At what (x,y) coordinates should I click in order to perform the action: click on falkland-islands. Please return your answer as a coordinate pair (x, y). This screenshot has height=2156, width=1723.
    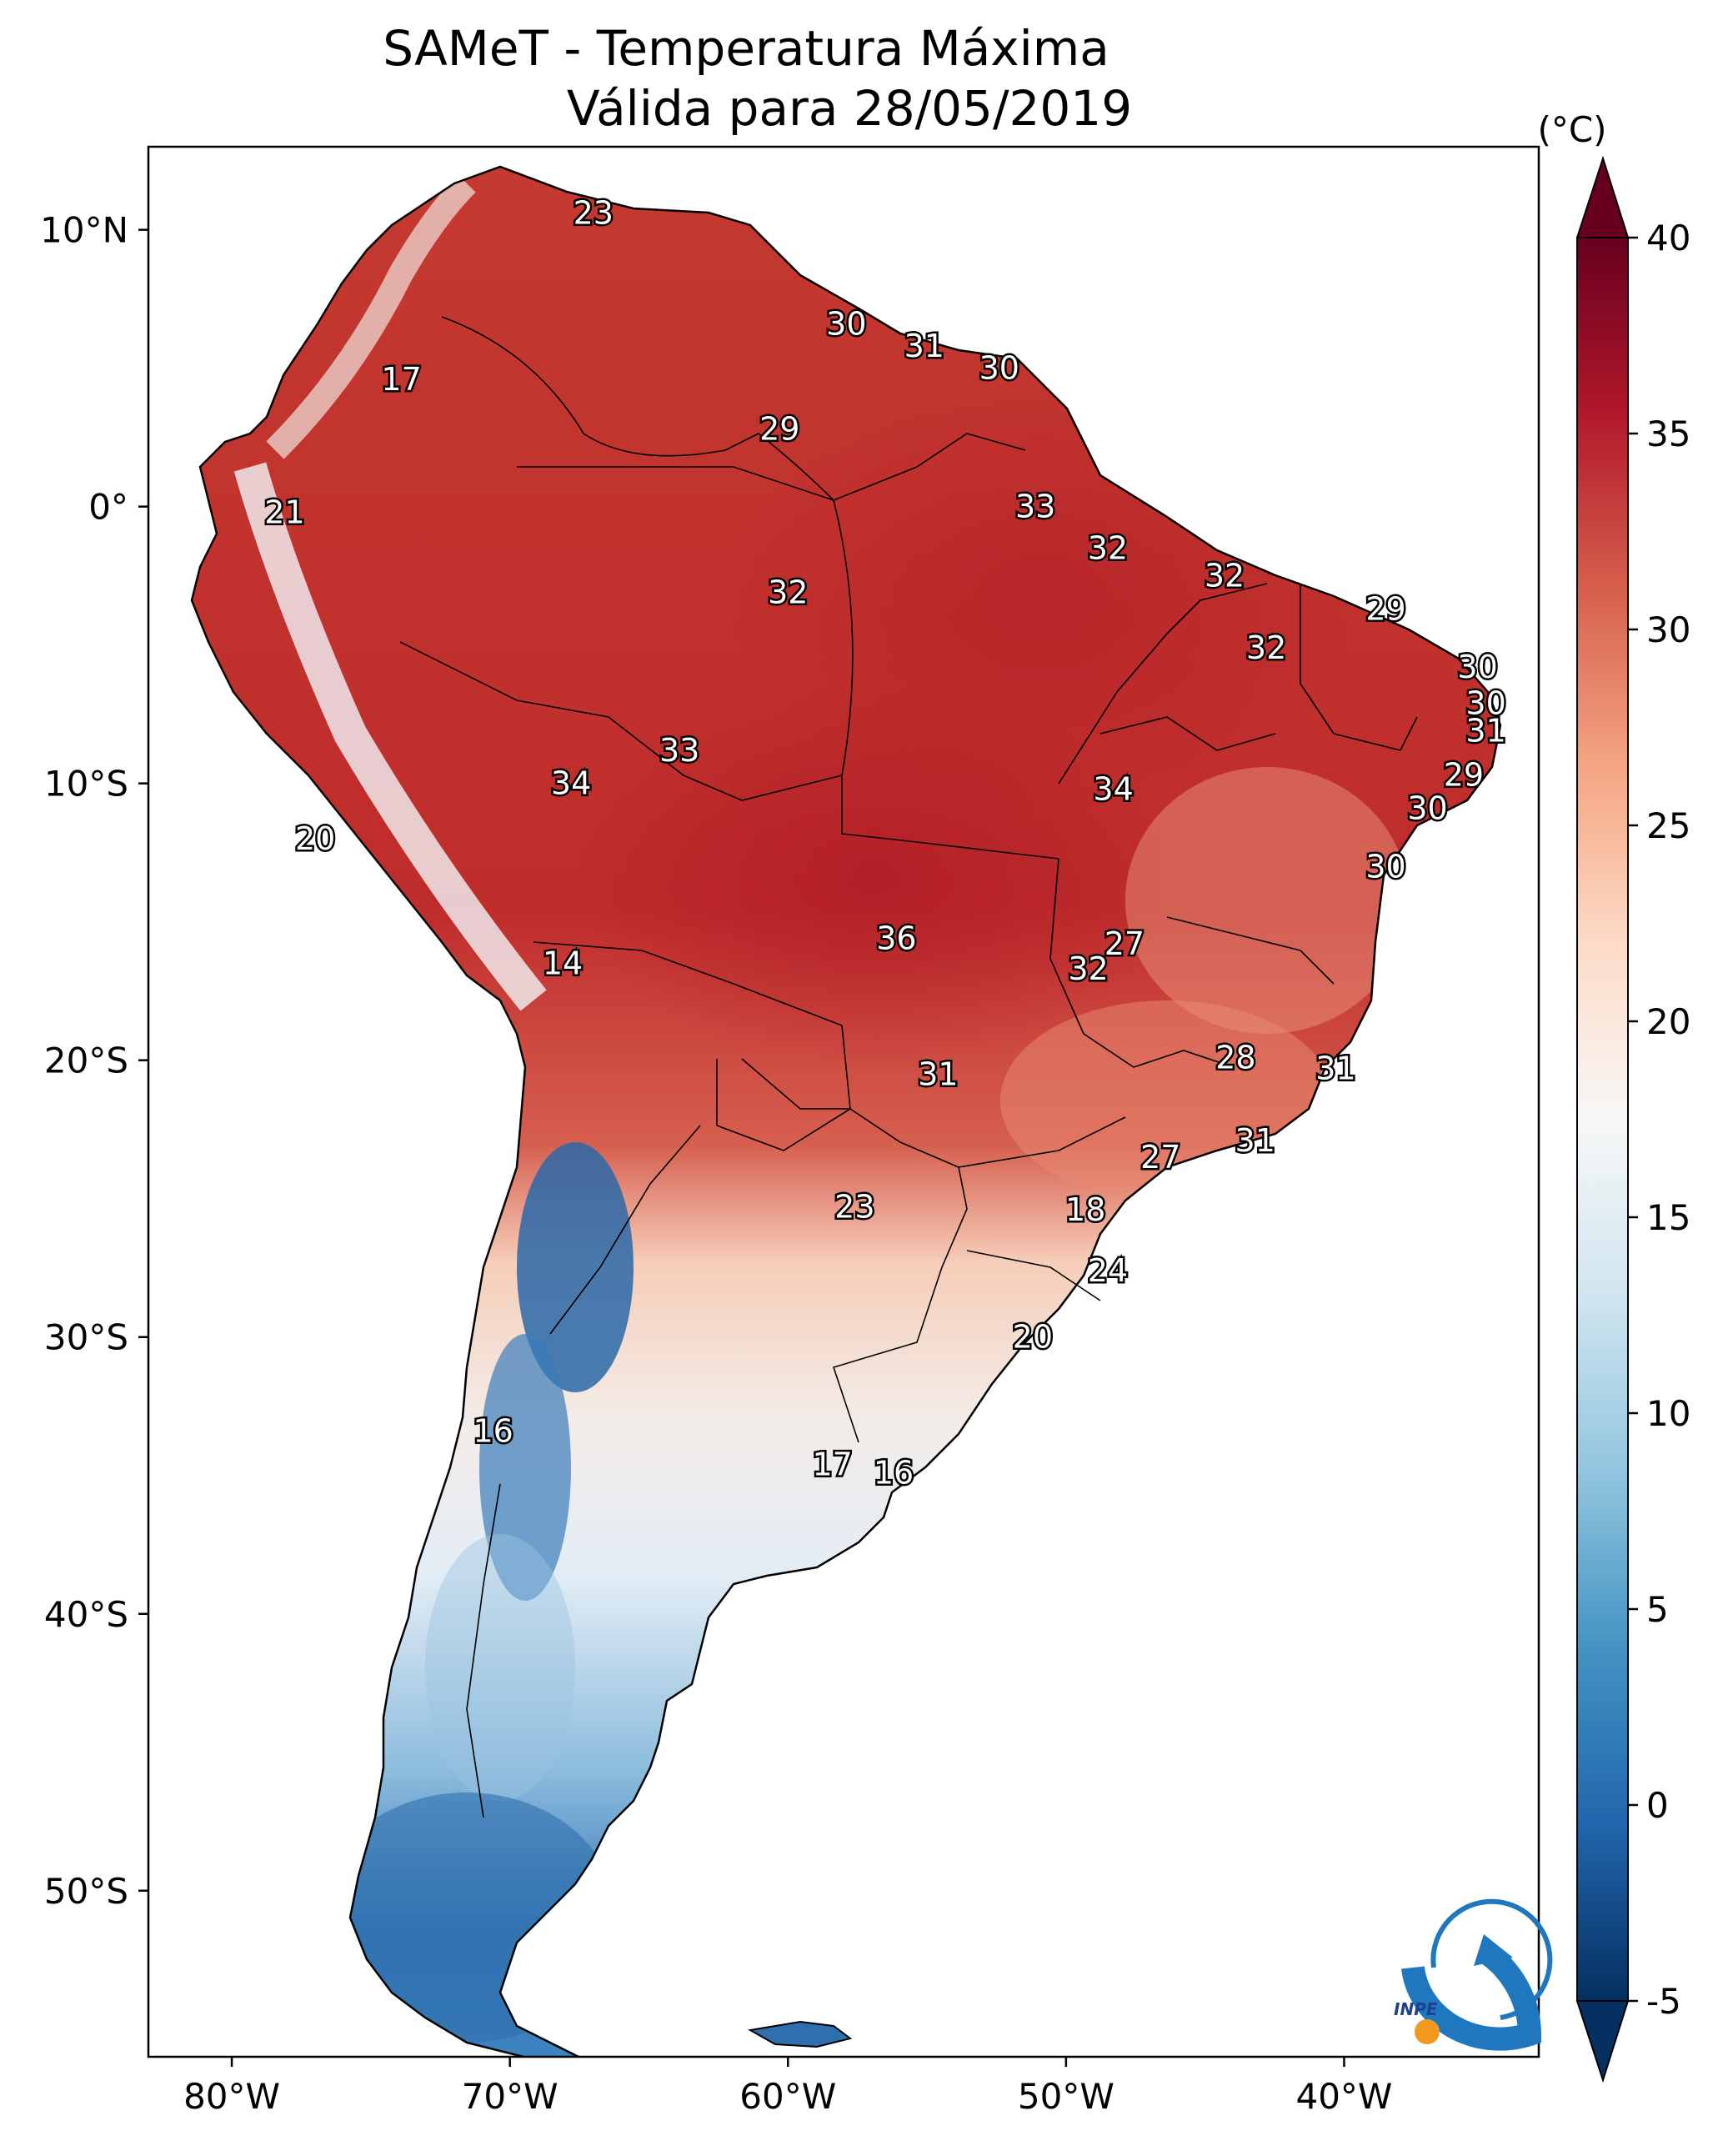
    Looking at the image, I should click on (800, 2034).